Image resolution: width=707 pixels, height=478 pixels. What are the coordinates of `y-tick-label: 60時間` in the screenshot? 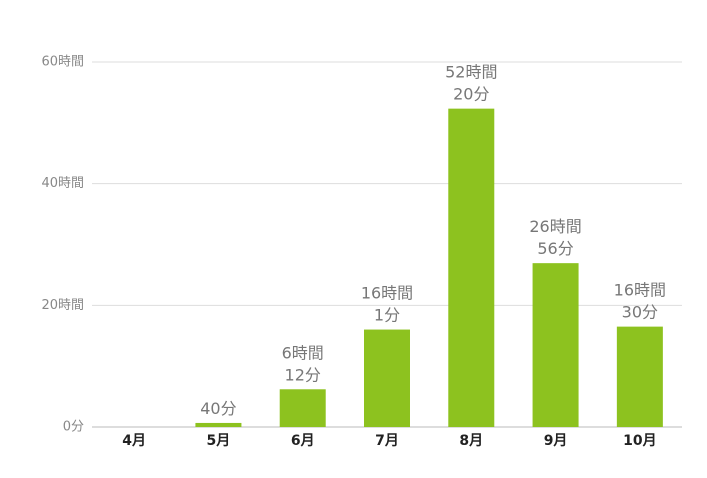 It's located at (62, 62).